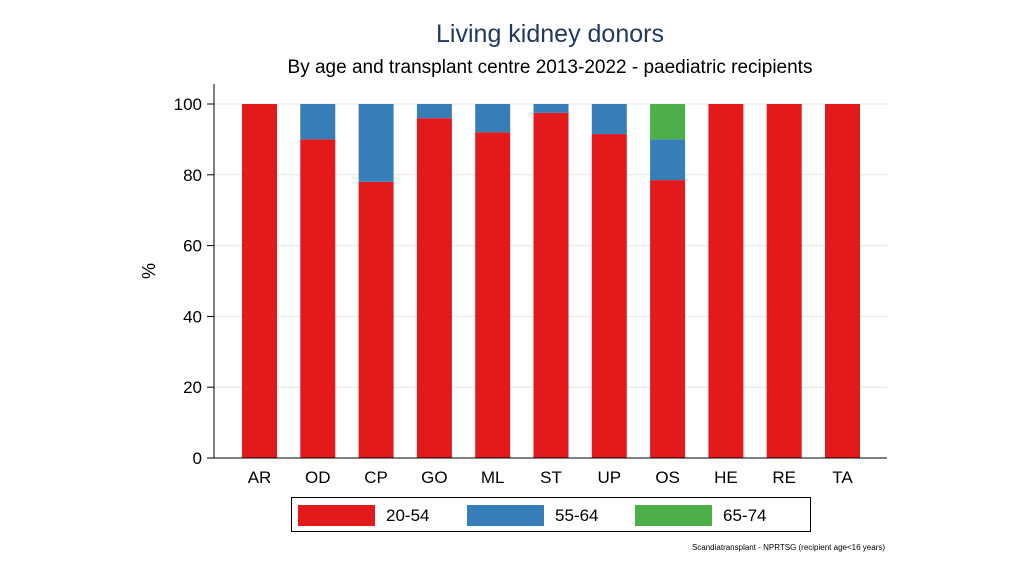  I want to click on x-tick-label: OS, so click(667, 477).